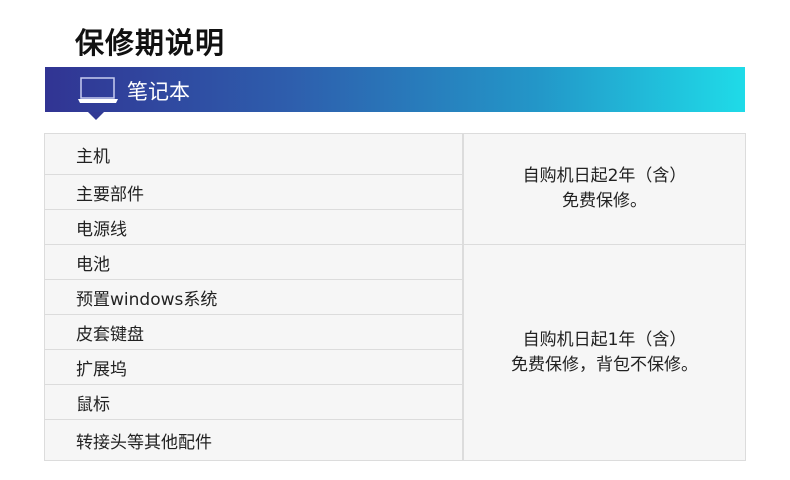 Image resolution: width=790 pixels, height=480 pixels. Describe the element at coordinates (604, 339) in the screenshot. I see `policy-line: 自购机日起1年（含）` at that location.